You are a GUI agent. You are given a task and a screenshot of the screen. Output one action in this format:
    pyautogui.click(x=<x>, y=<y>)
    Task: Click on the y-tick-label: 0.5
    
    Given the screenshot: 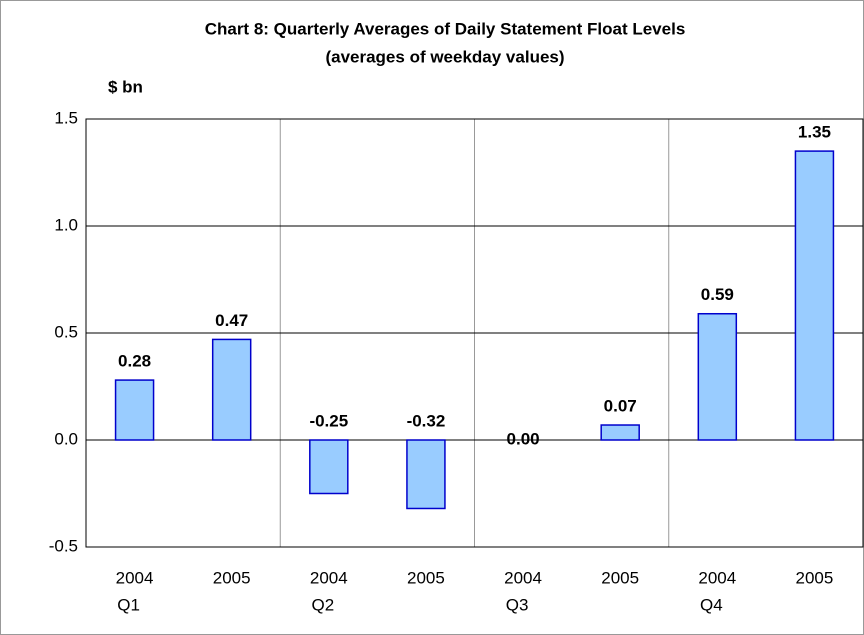 What is the action you would take?
    pyautogui.click(x=66, y=331)
    